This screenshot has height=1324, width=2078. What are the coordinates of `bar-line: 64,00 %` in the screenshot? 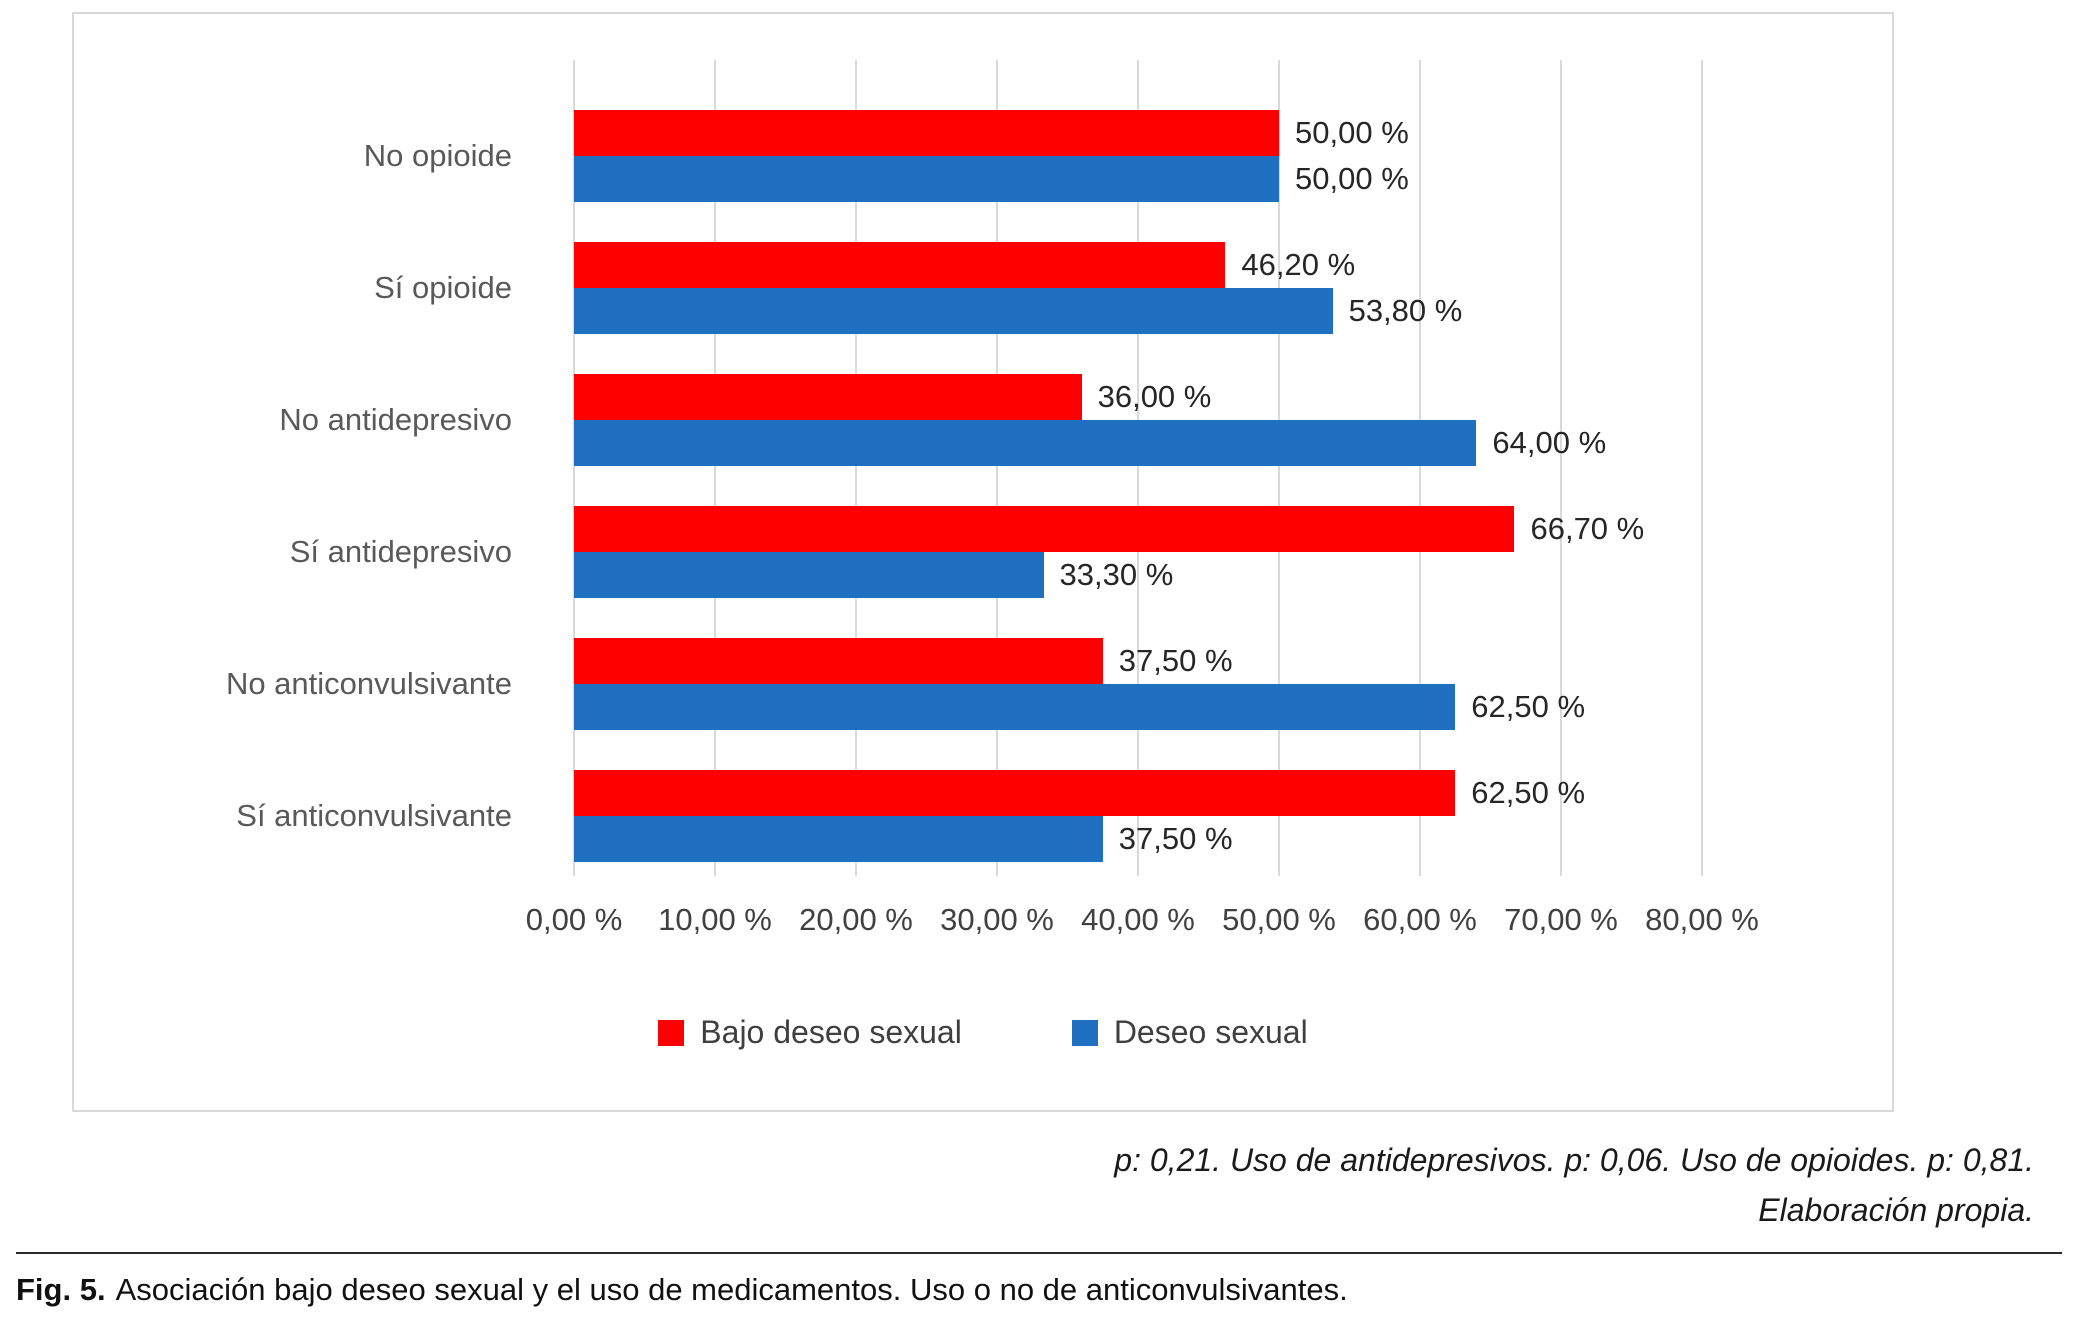 It's located at (1138, 443).